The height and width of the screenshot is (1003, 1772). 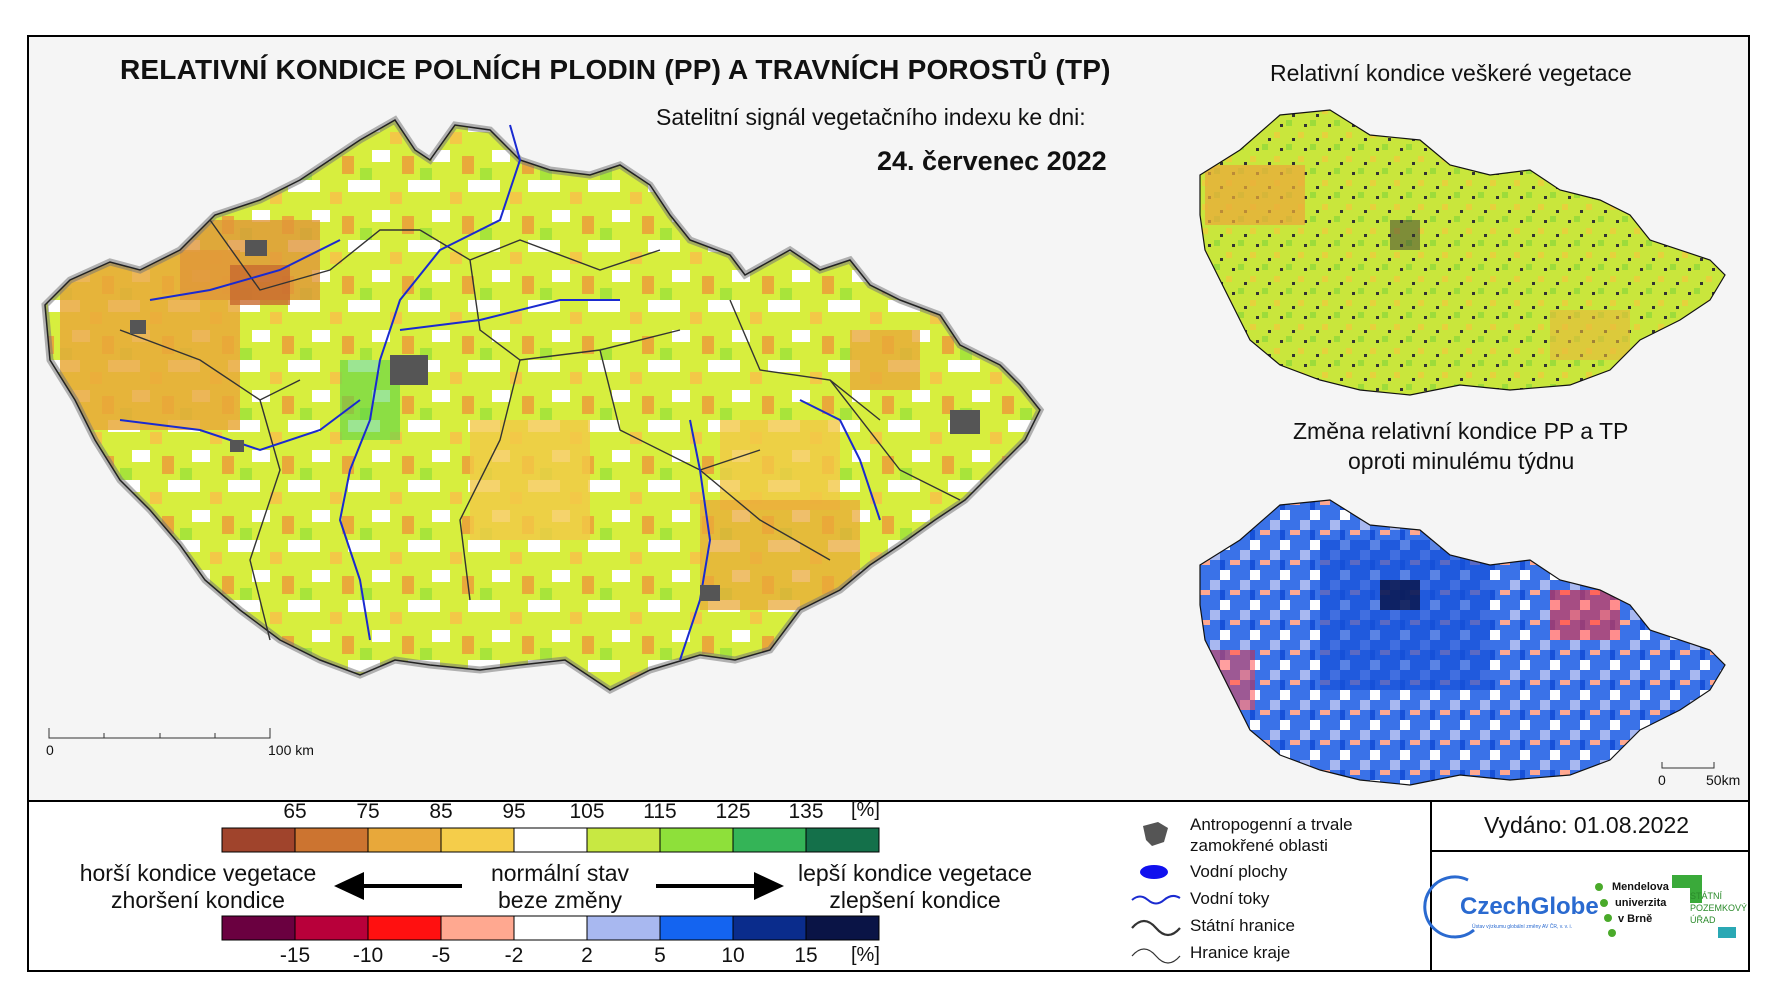 I want to click on main-scale-start: 0, so click(x=50, y=750).